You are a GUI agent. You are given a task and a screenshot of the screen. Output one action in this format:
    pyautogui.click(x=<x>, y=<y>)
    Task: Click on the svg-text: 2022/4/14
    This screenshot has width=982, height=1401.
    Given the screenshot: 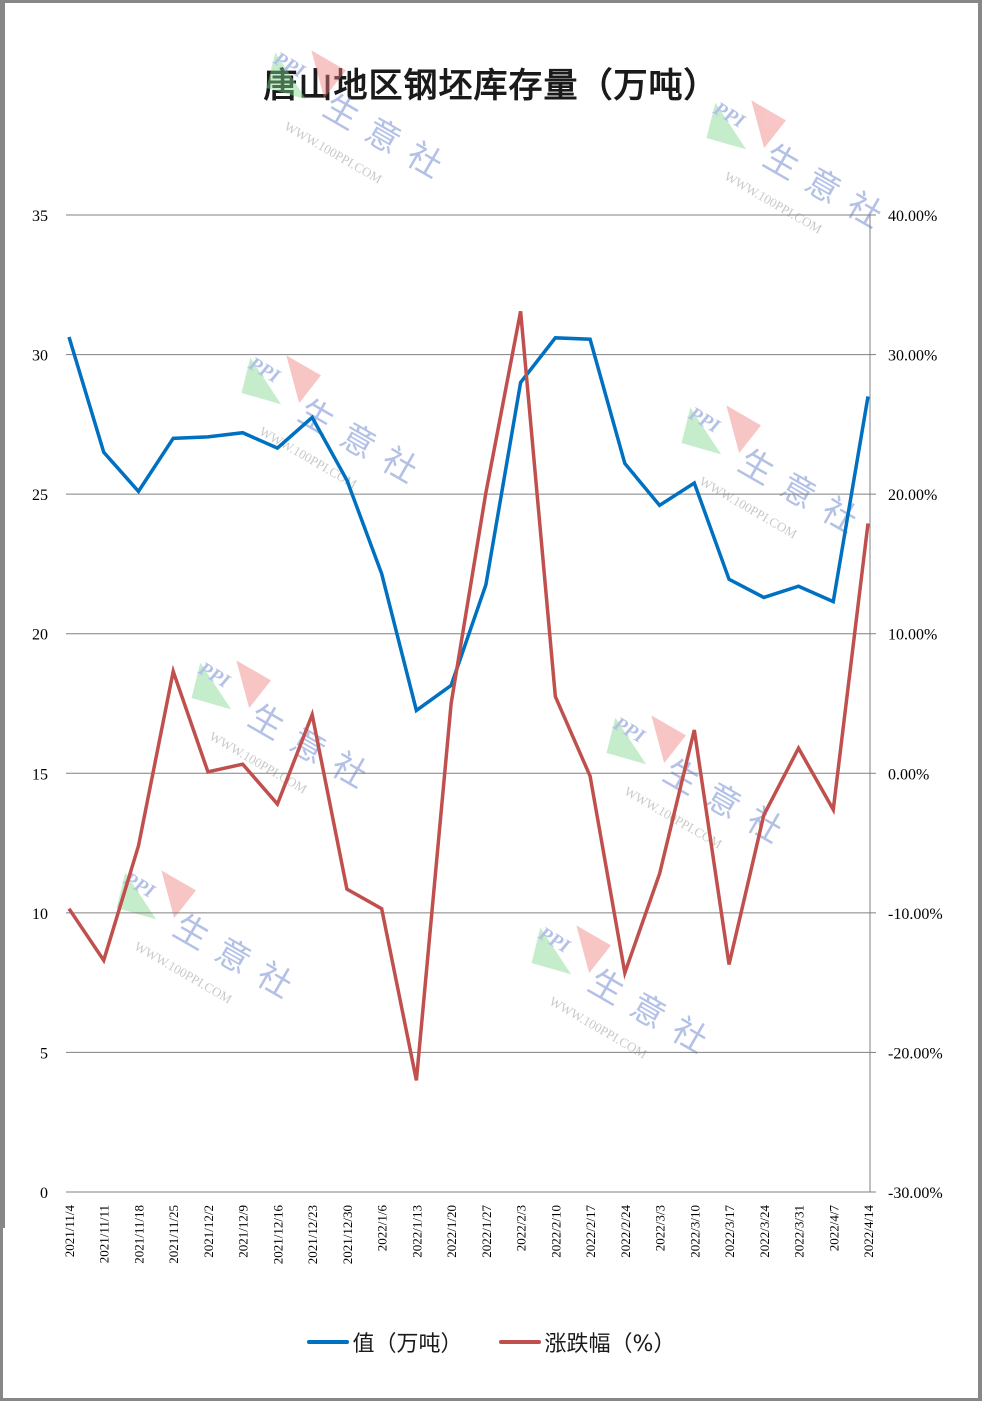 What is the action you would take?
    pyautogui.click(x=868, y=1231)
    